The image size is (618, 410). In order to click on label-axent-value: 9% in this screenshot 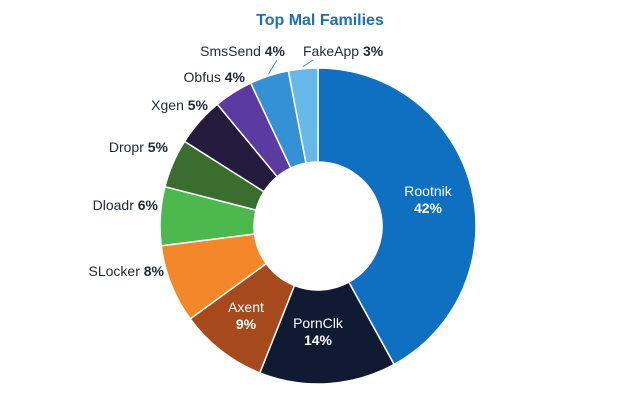, I will do `click(246, 324)`.